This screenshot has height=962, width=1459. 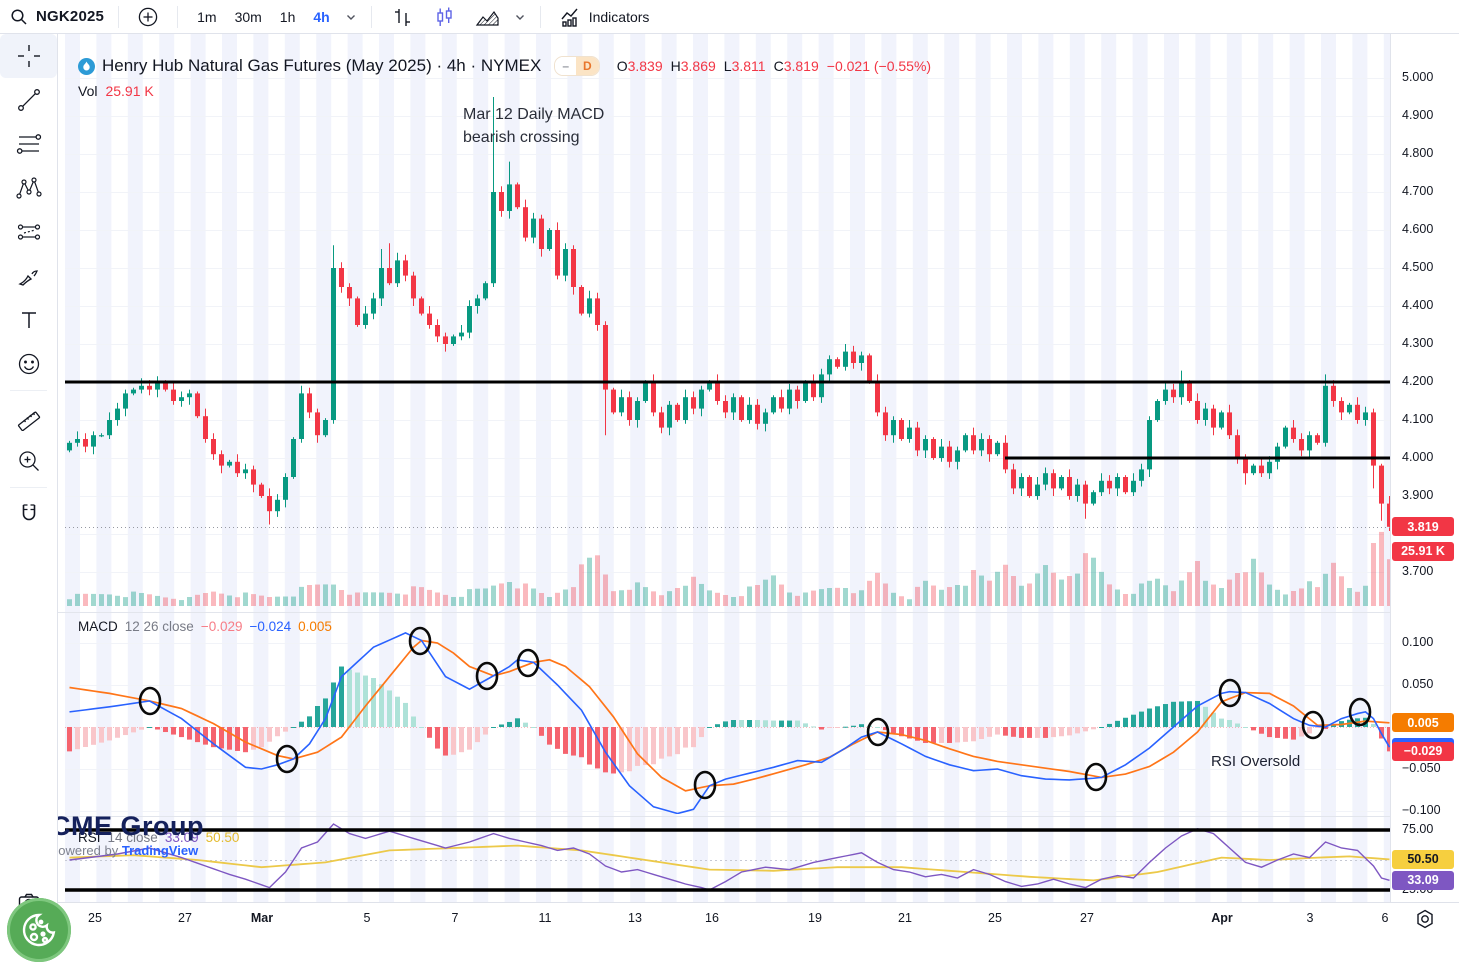 What do you see at coordinates (181, 837) in the screenshot?
I see `rsi-value: 33.09` at bounding box center [181, 837].